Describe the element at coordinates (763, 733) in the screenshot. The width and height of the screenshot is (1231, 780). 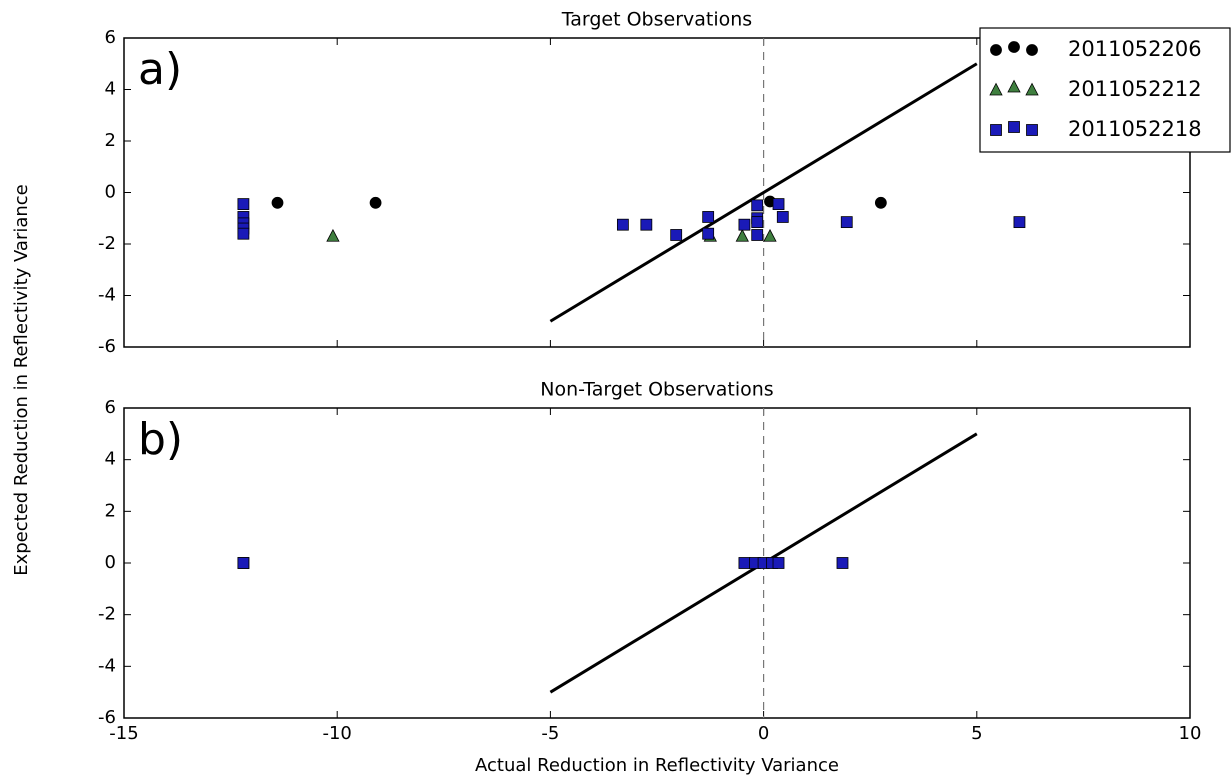
I see `x-tick-label: 0` at that location.